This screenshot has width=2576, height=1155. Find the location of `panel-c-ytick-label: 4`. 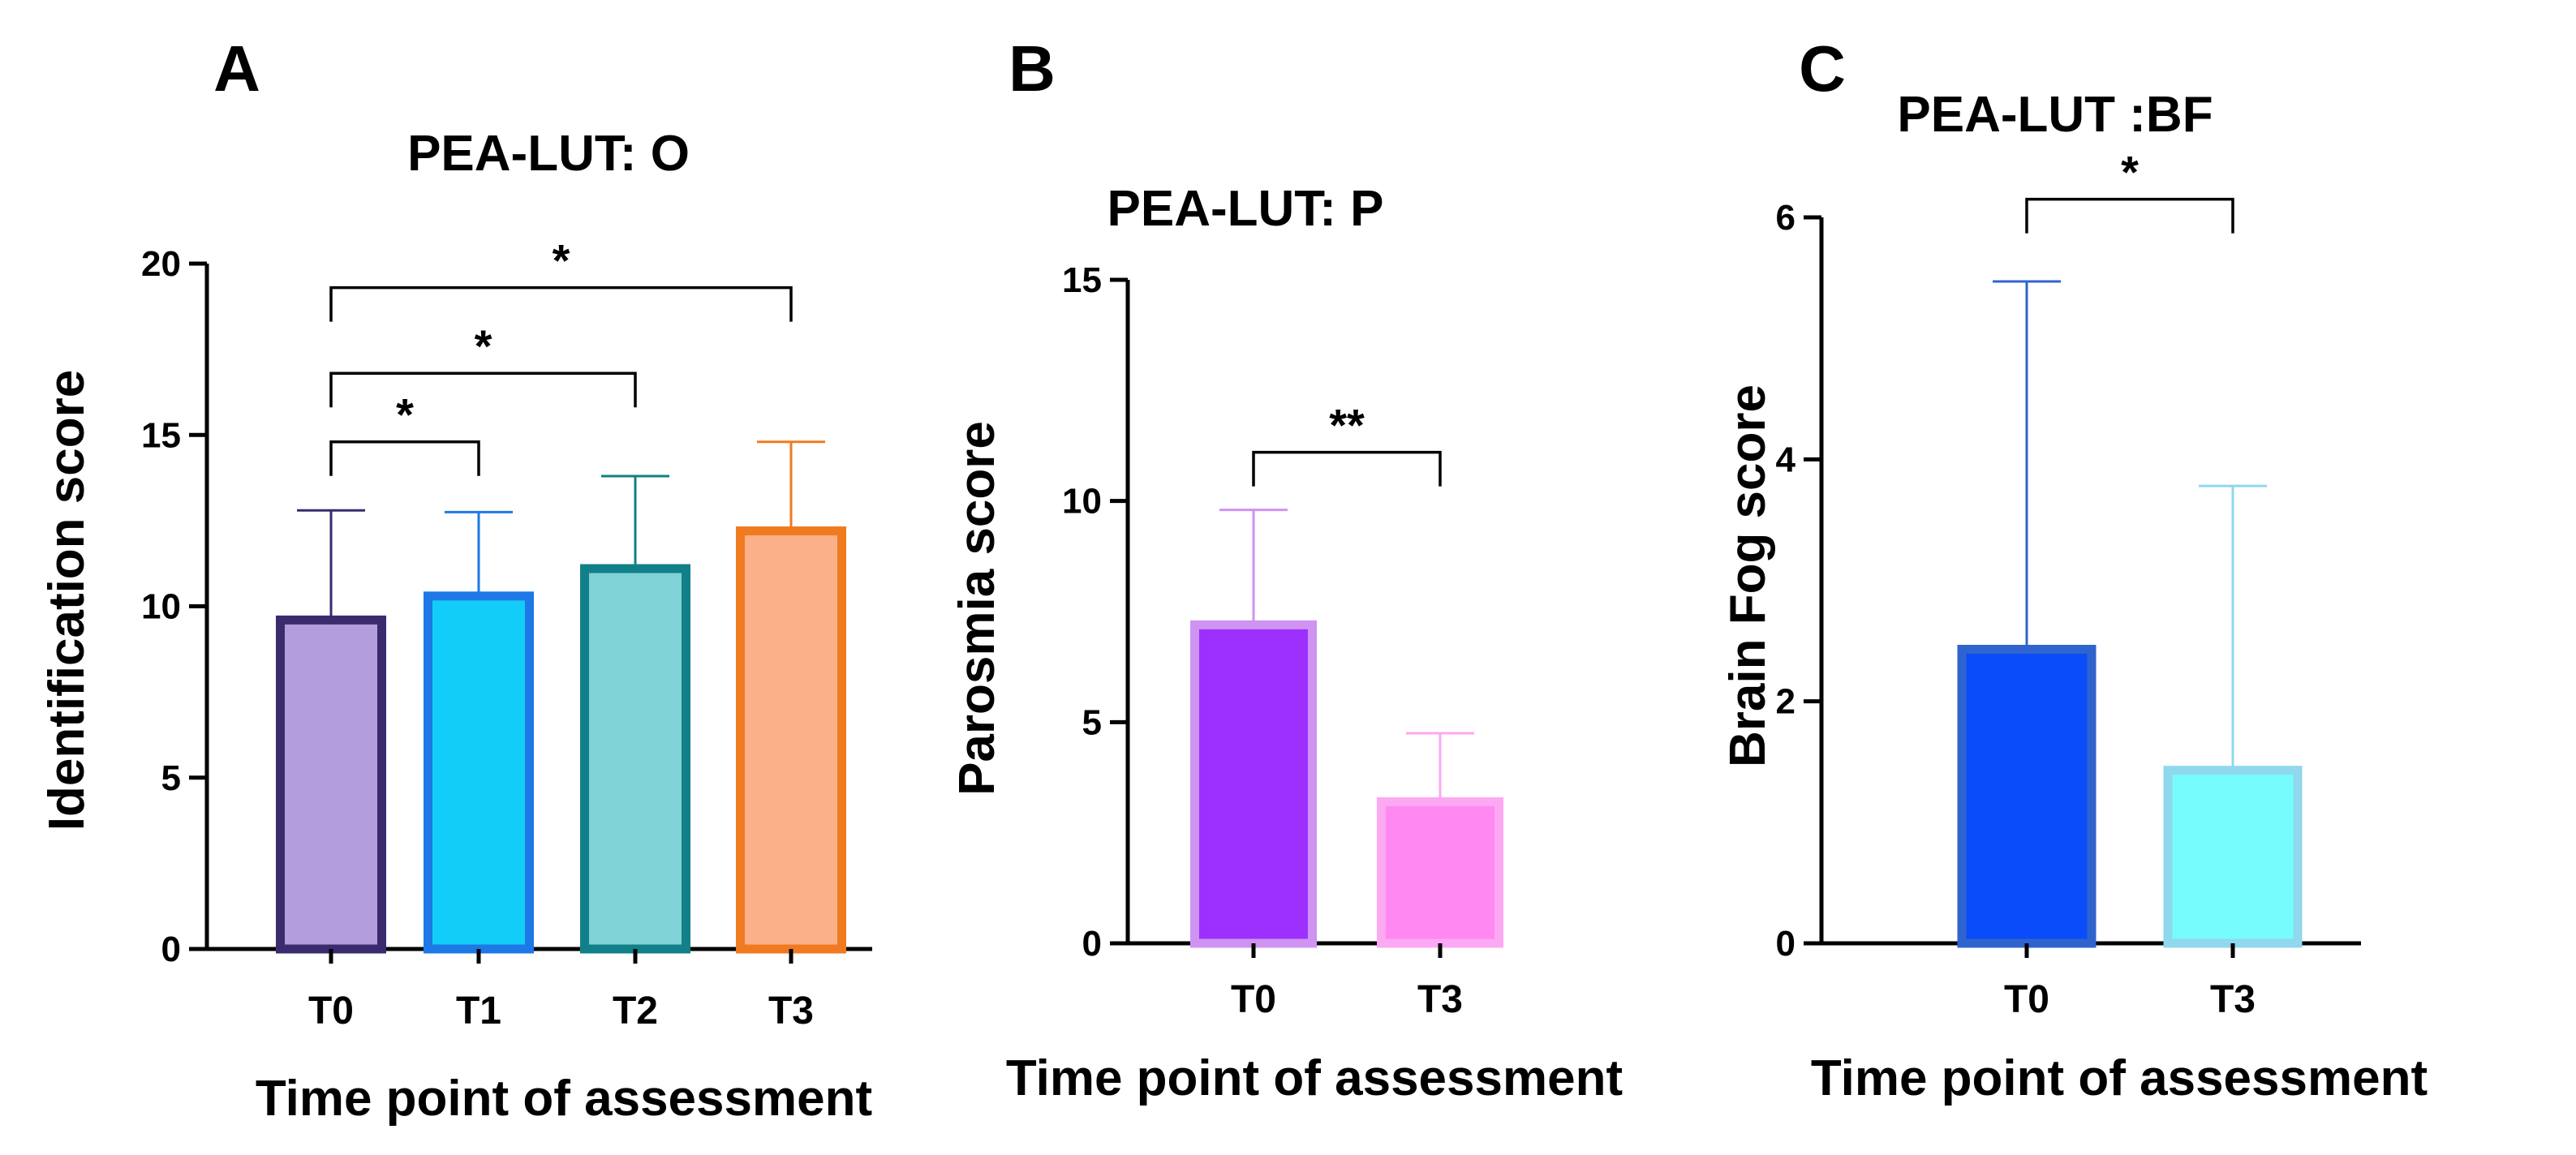

panel-c-ytick-label: 4 is located at coordinates (1786, 459).